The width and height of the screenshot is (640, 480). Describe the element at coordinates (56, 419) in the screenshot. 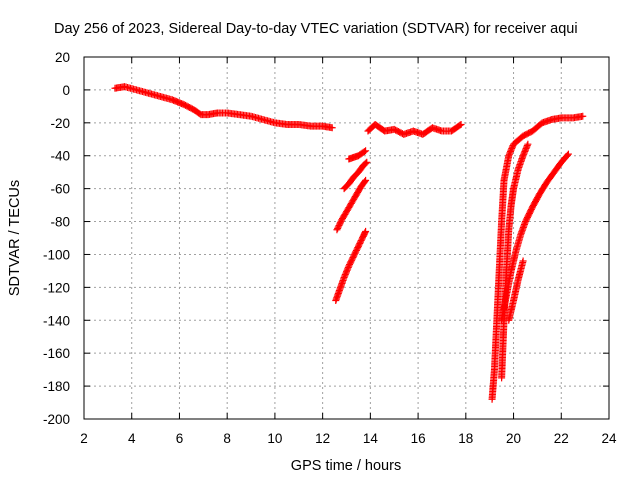

I see `y-tick-label: -200` at that location.